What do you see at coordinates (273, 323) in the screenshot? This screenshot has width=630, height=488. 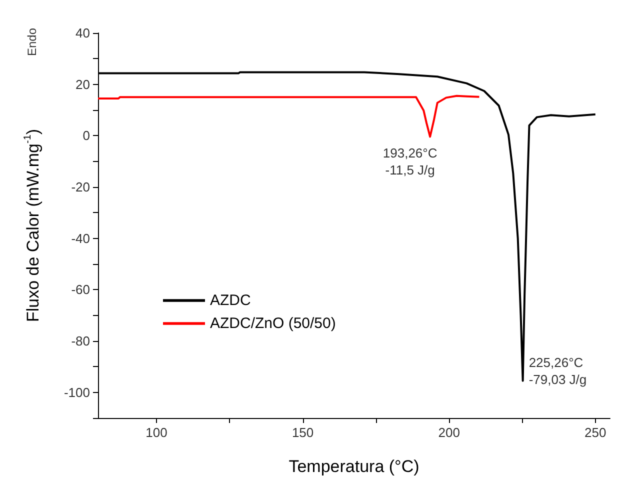 I see `legend-label: AZDC/ZnO (50/50)` at bounding box center [273, 323].